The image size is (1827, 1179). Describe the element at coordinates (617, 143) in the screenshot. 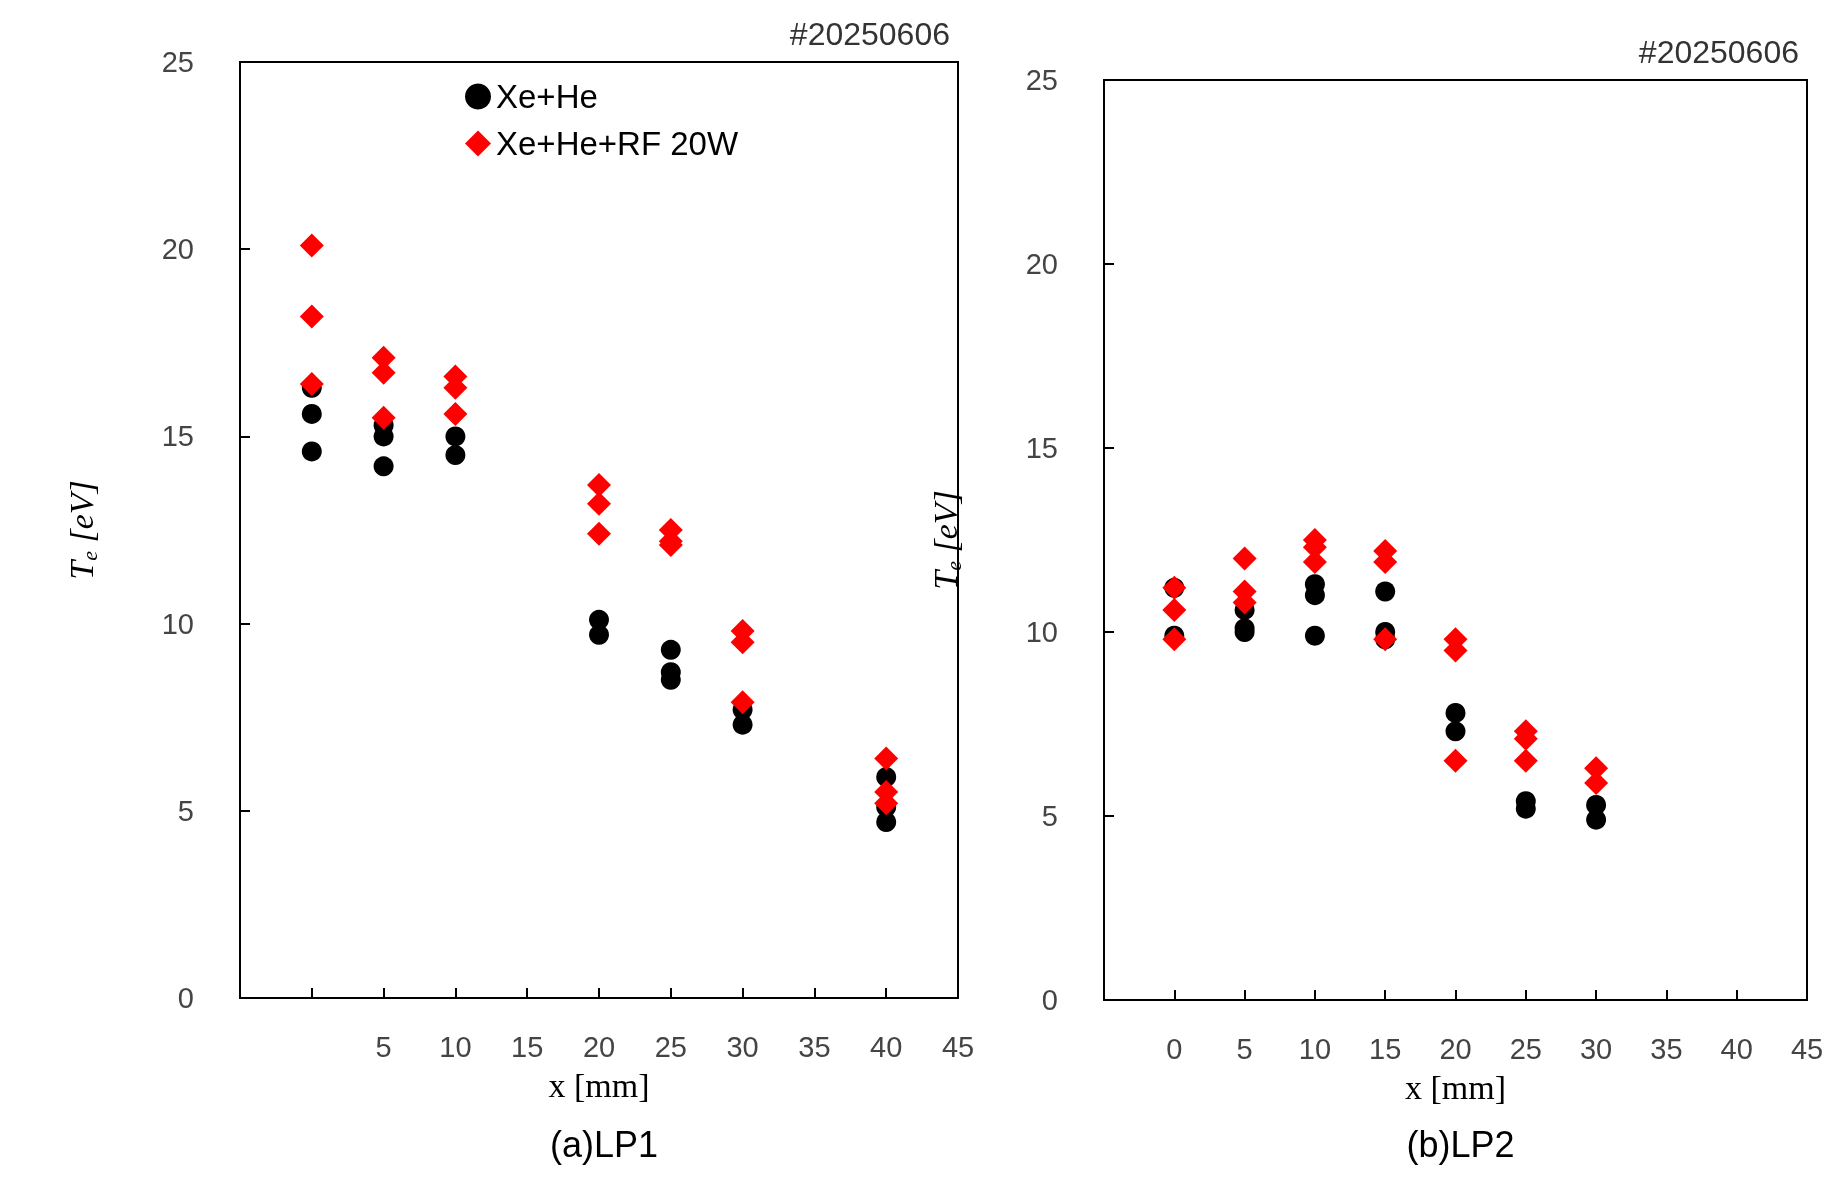

I see `legend-label: Xe+He+RF 20W` at that location.